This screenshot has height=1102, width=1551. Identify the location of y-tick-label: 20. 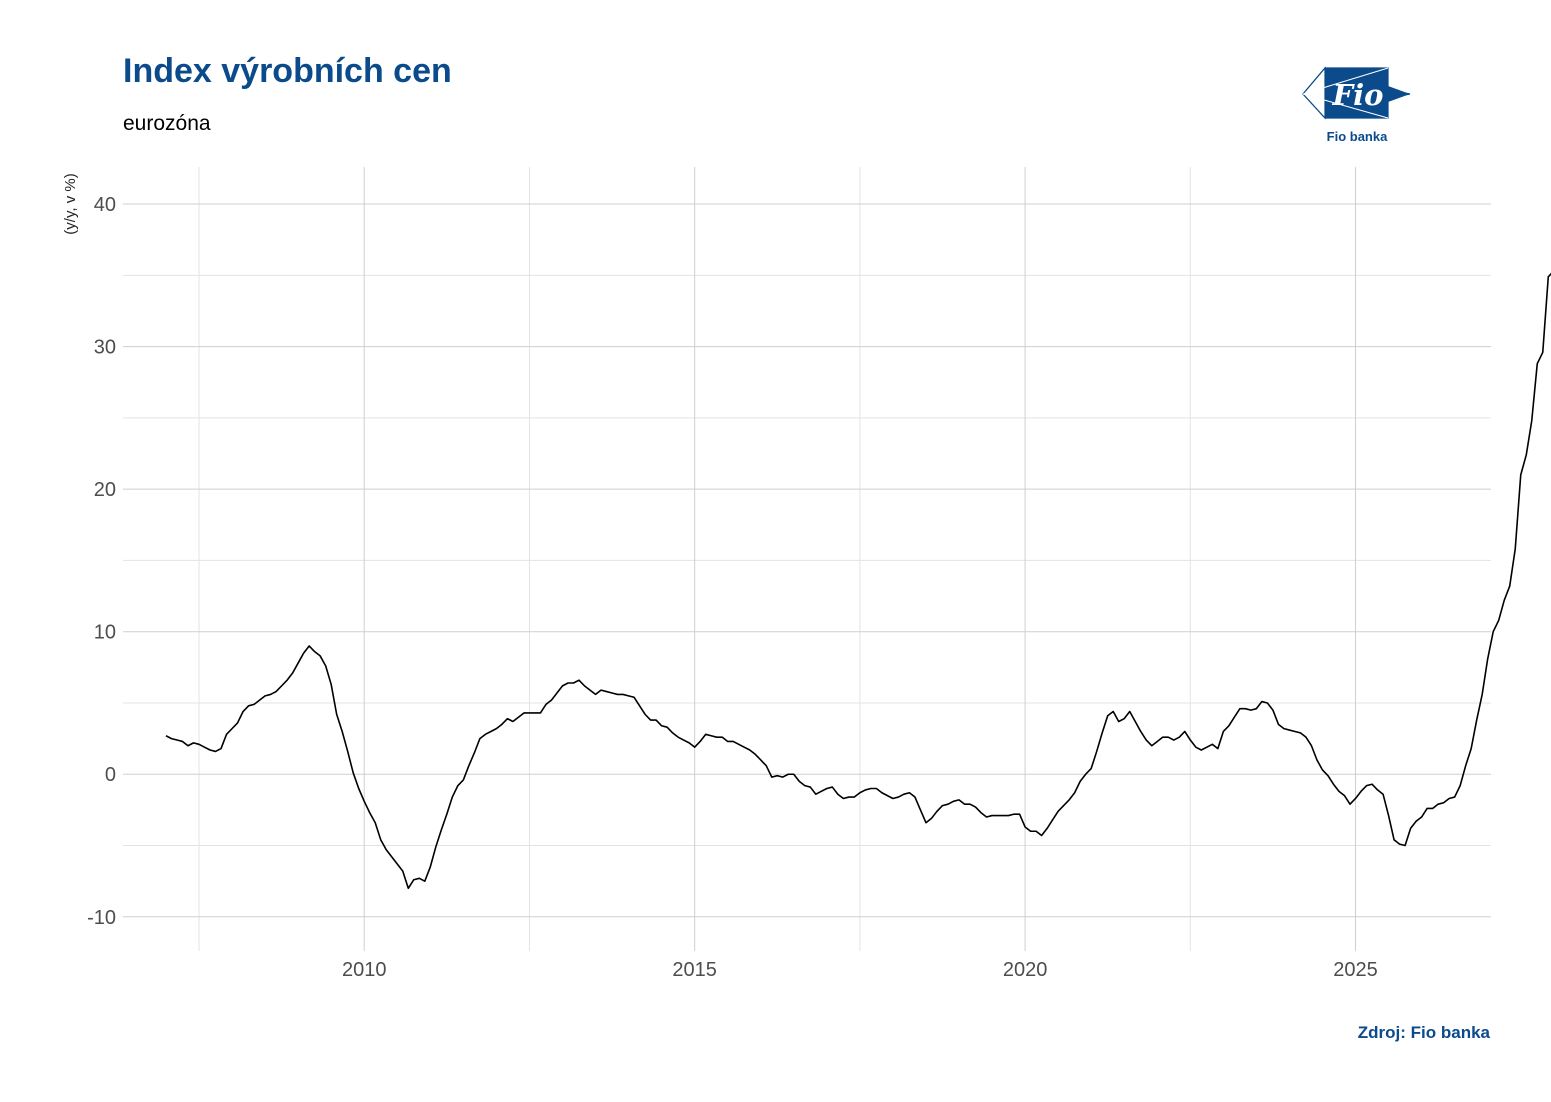
(105, 490).